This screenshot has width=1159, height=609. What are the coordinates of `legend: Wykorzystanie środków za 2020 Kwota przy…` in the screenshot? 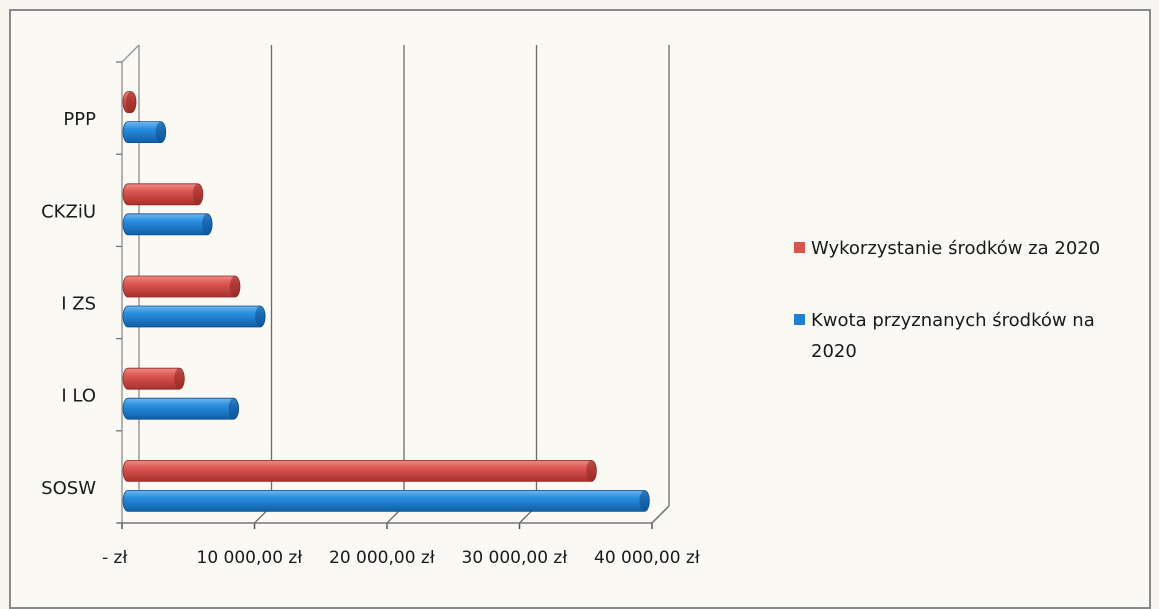 It's located at (947, 300).